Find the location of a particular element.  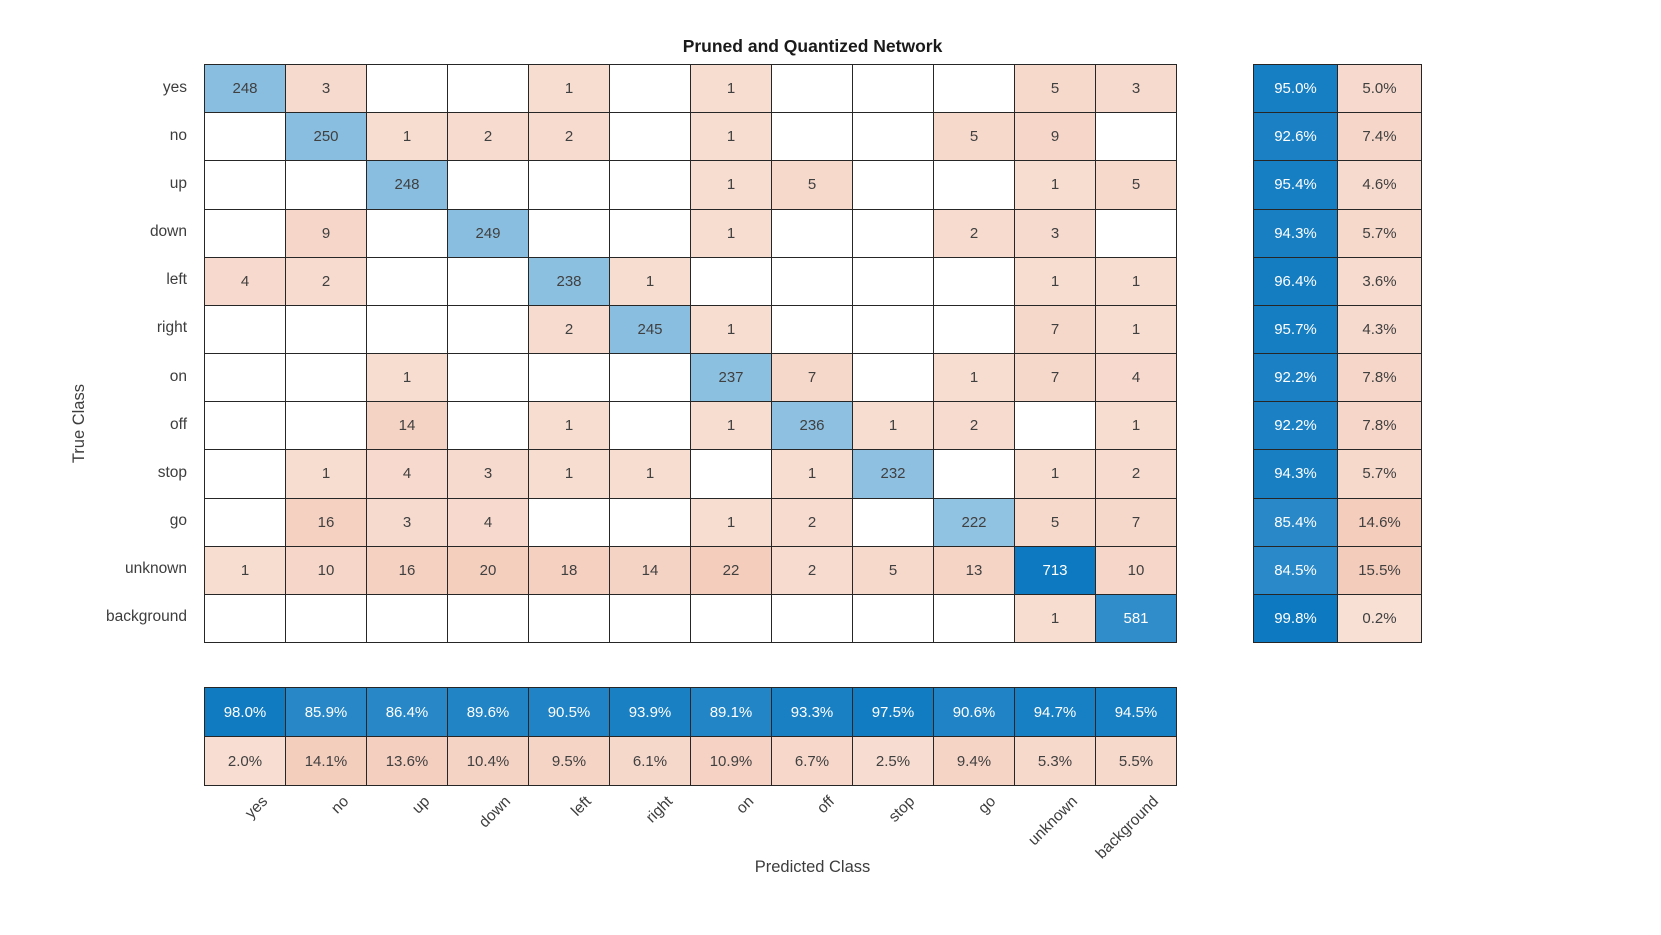

matrix-cell: 18 is located at coordinates (569, 570).